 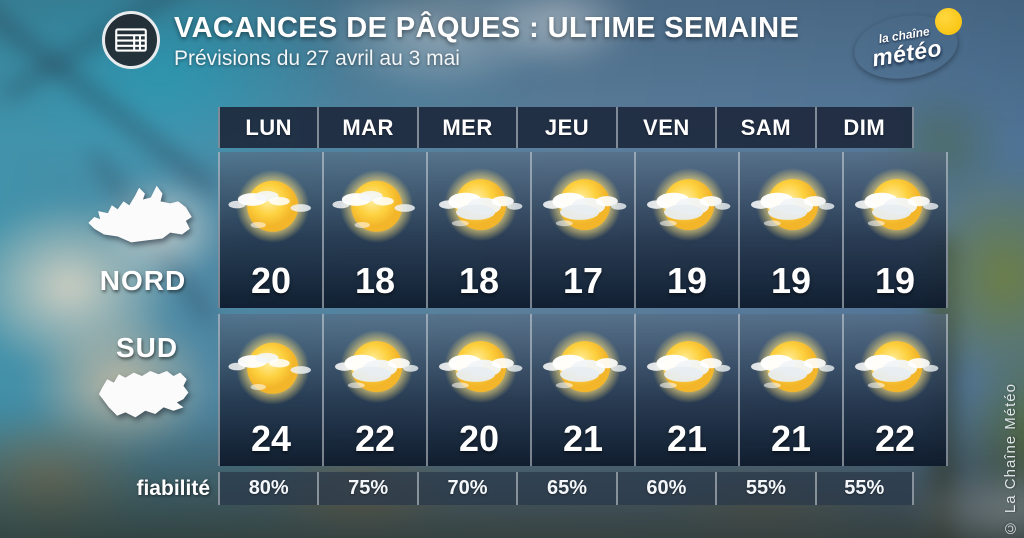 What do you see at coordinates (864, 127) in the screenshot?
I see `day-header: DIM` at bounding box center [864, 127].